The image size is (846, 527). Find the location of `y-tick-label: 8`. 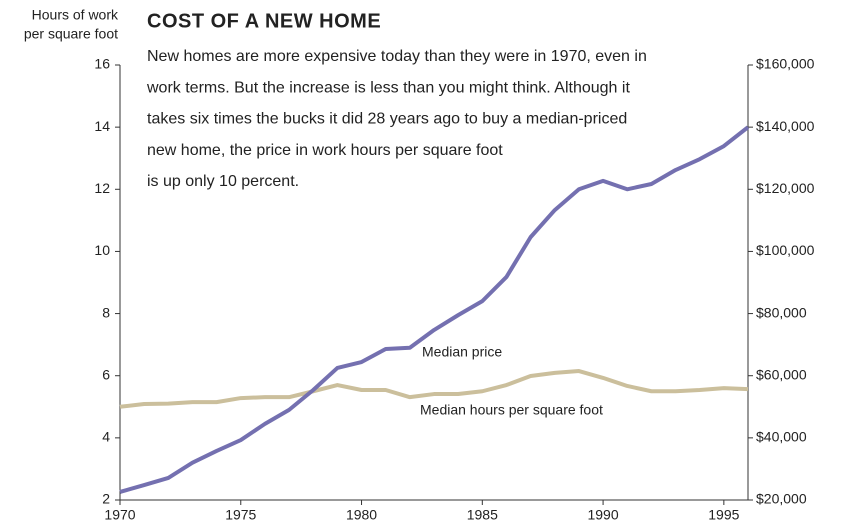

y-tick-label: 8 is located at coordinates (106, 312).